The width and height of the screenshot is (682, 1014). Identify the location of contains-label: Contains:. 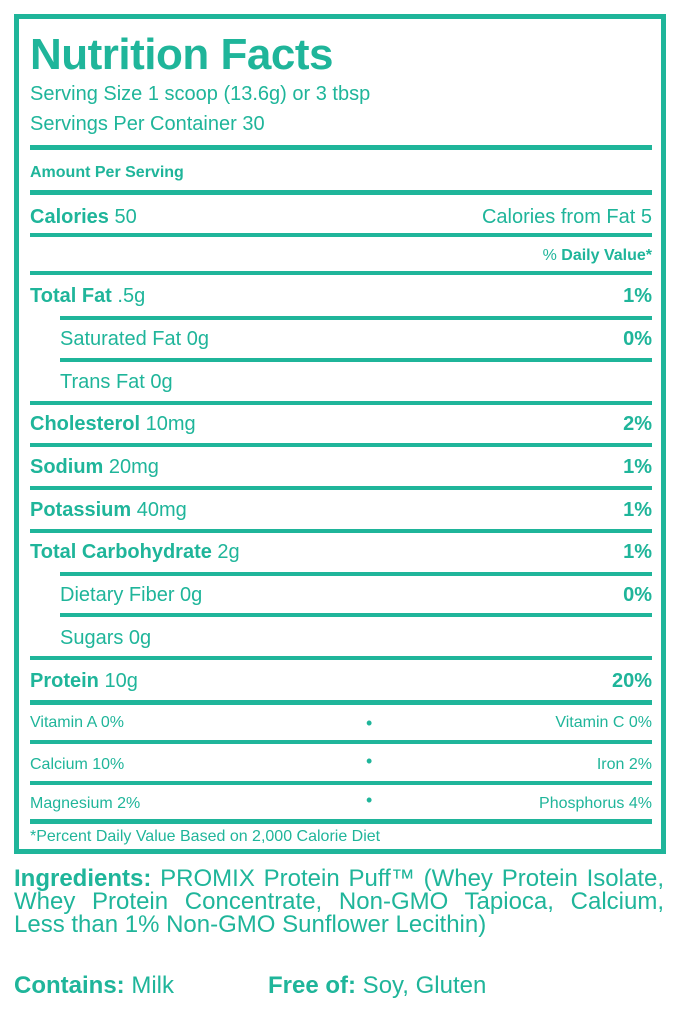
(69, 985).